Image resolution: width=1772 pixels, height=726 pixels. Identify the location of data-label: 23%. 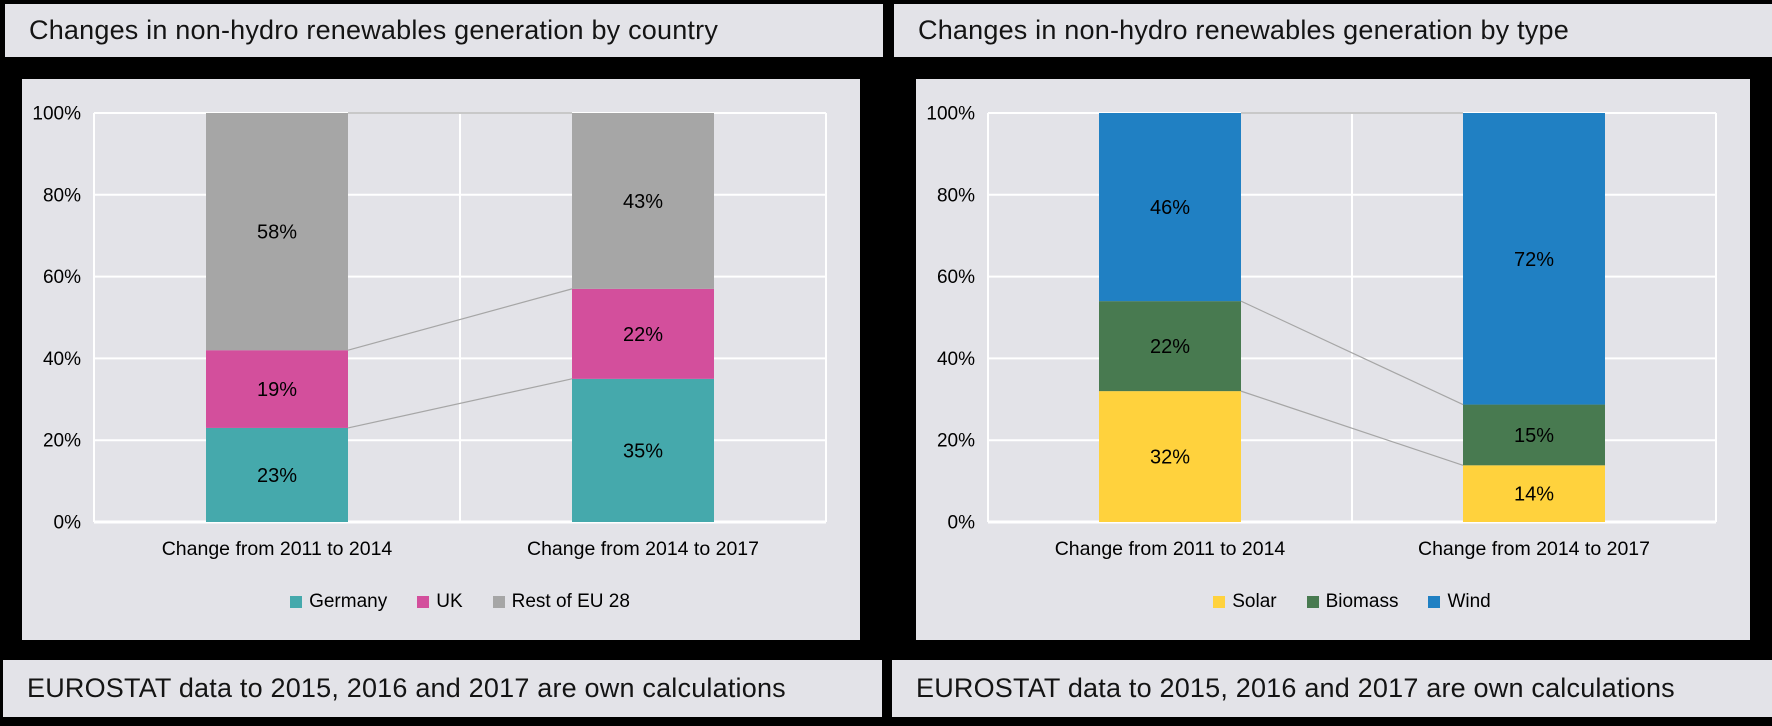
(277, 476).